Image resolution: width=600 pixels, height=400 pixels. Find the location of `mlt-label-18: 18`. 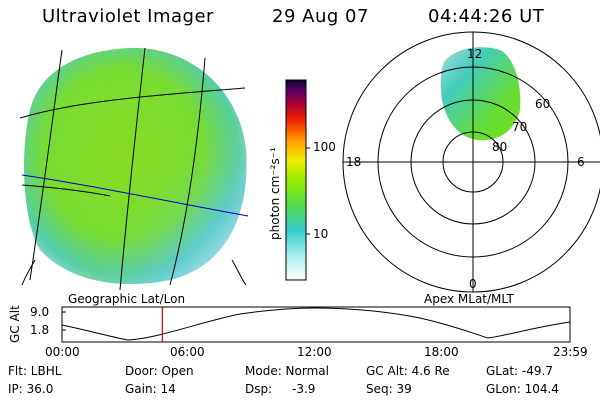

mlt-label-18: 18 is located at coordinates (354, 162).